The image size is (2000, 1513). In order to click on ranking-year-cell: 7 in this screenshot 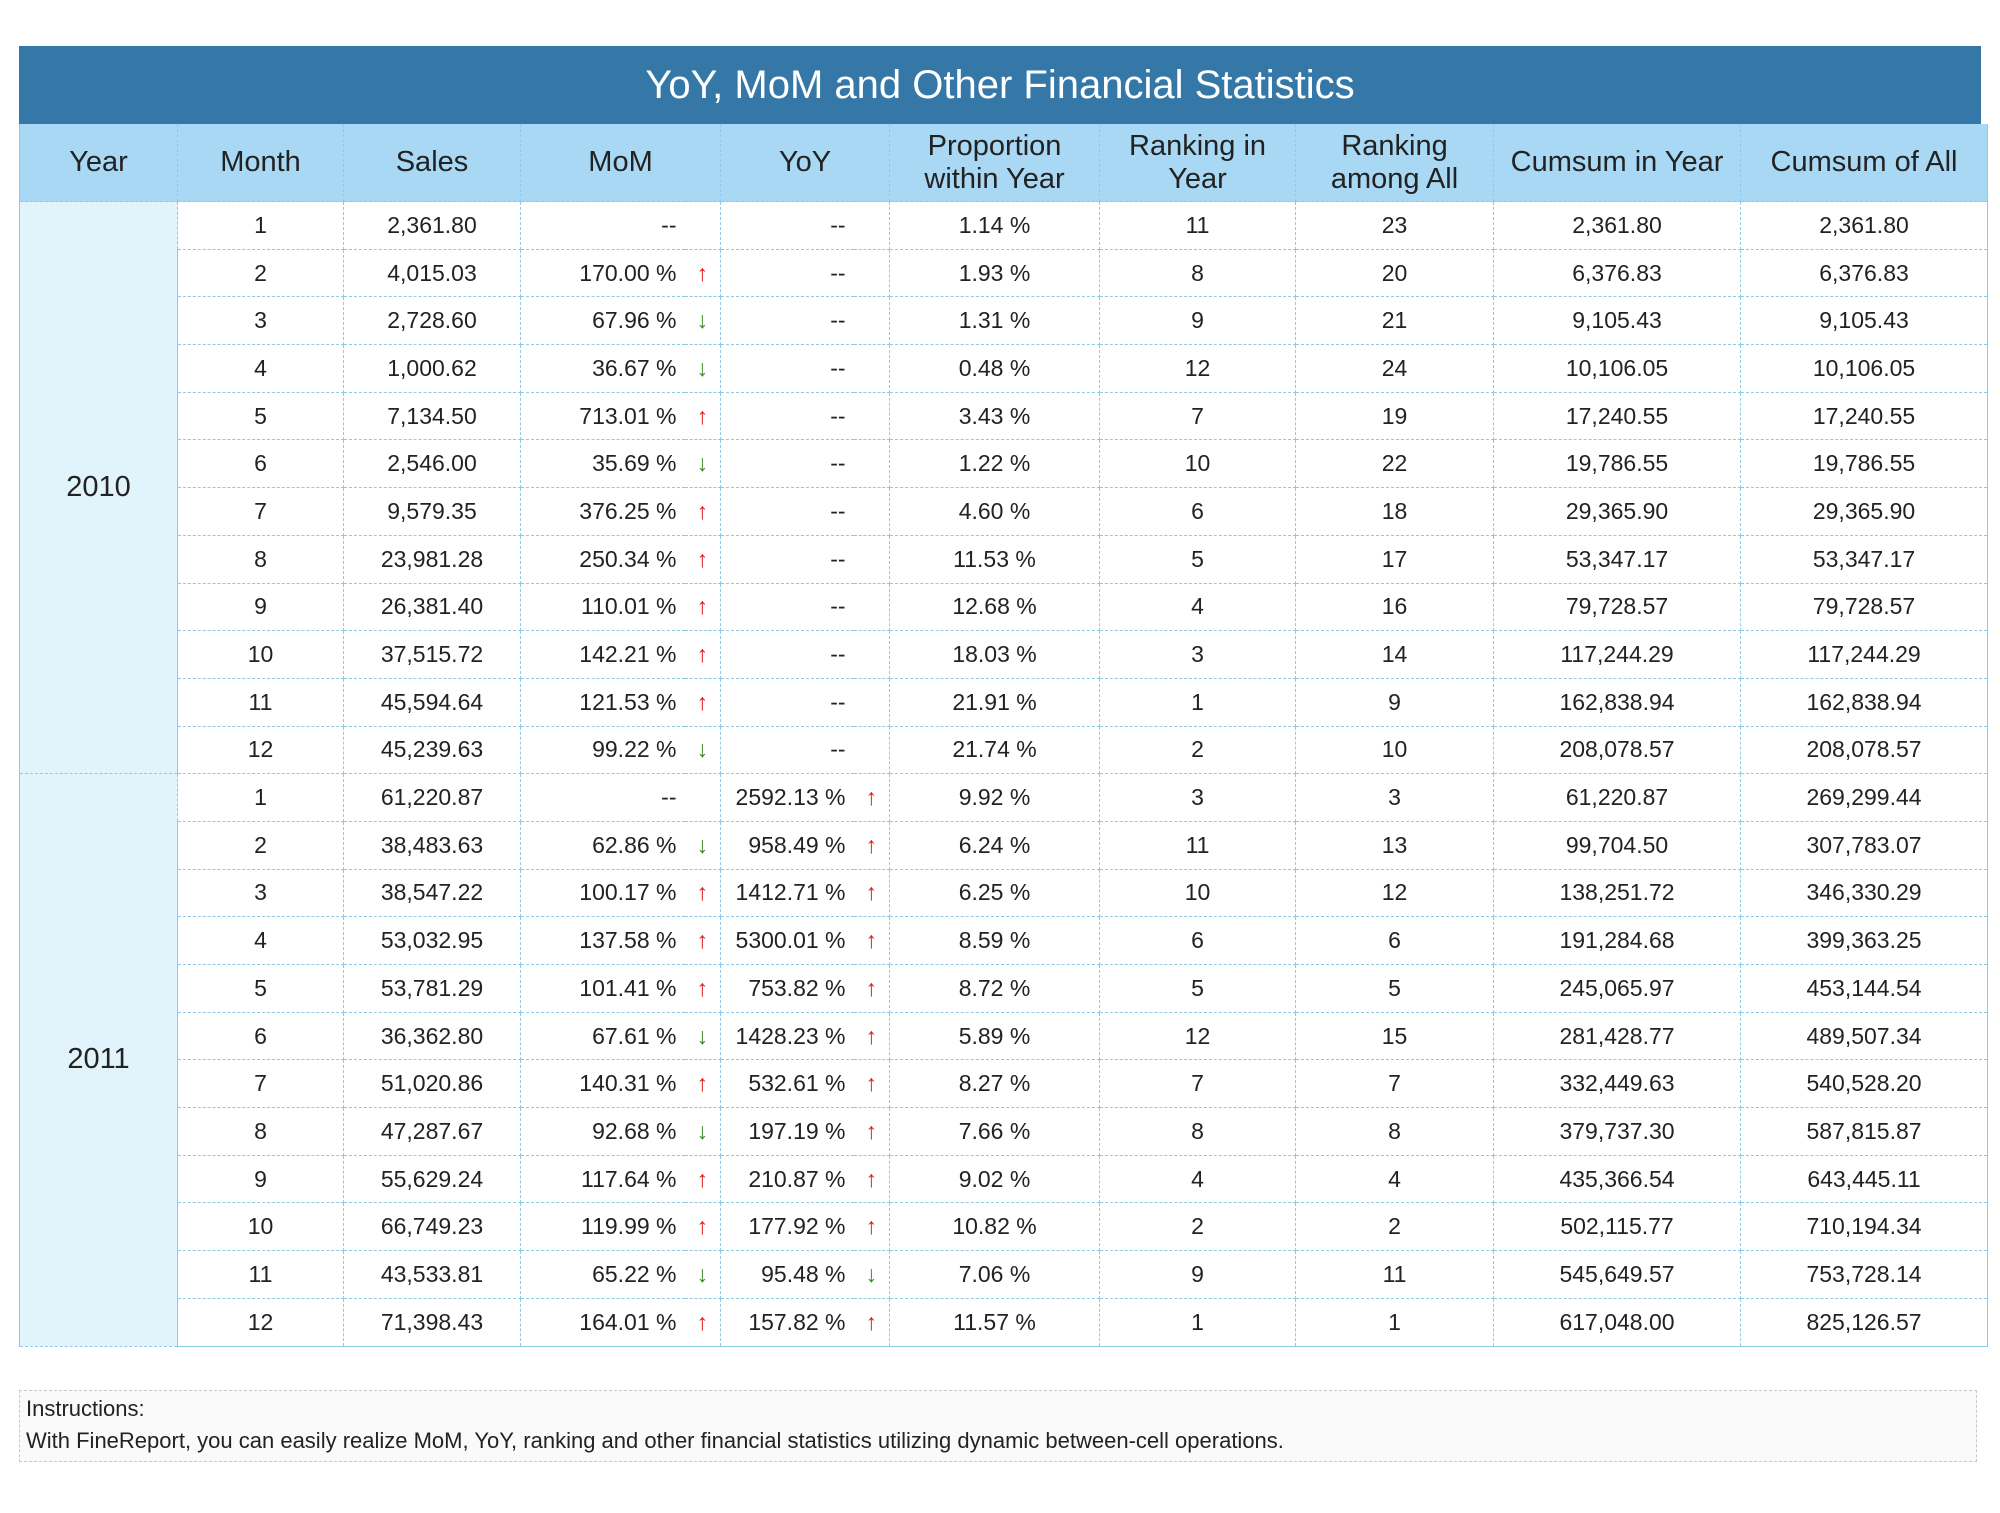, I will do `click(1198, 1084)`.